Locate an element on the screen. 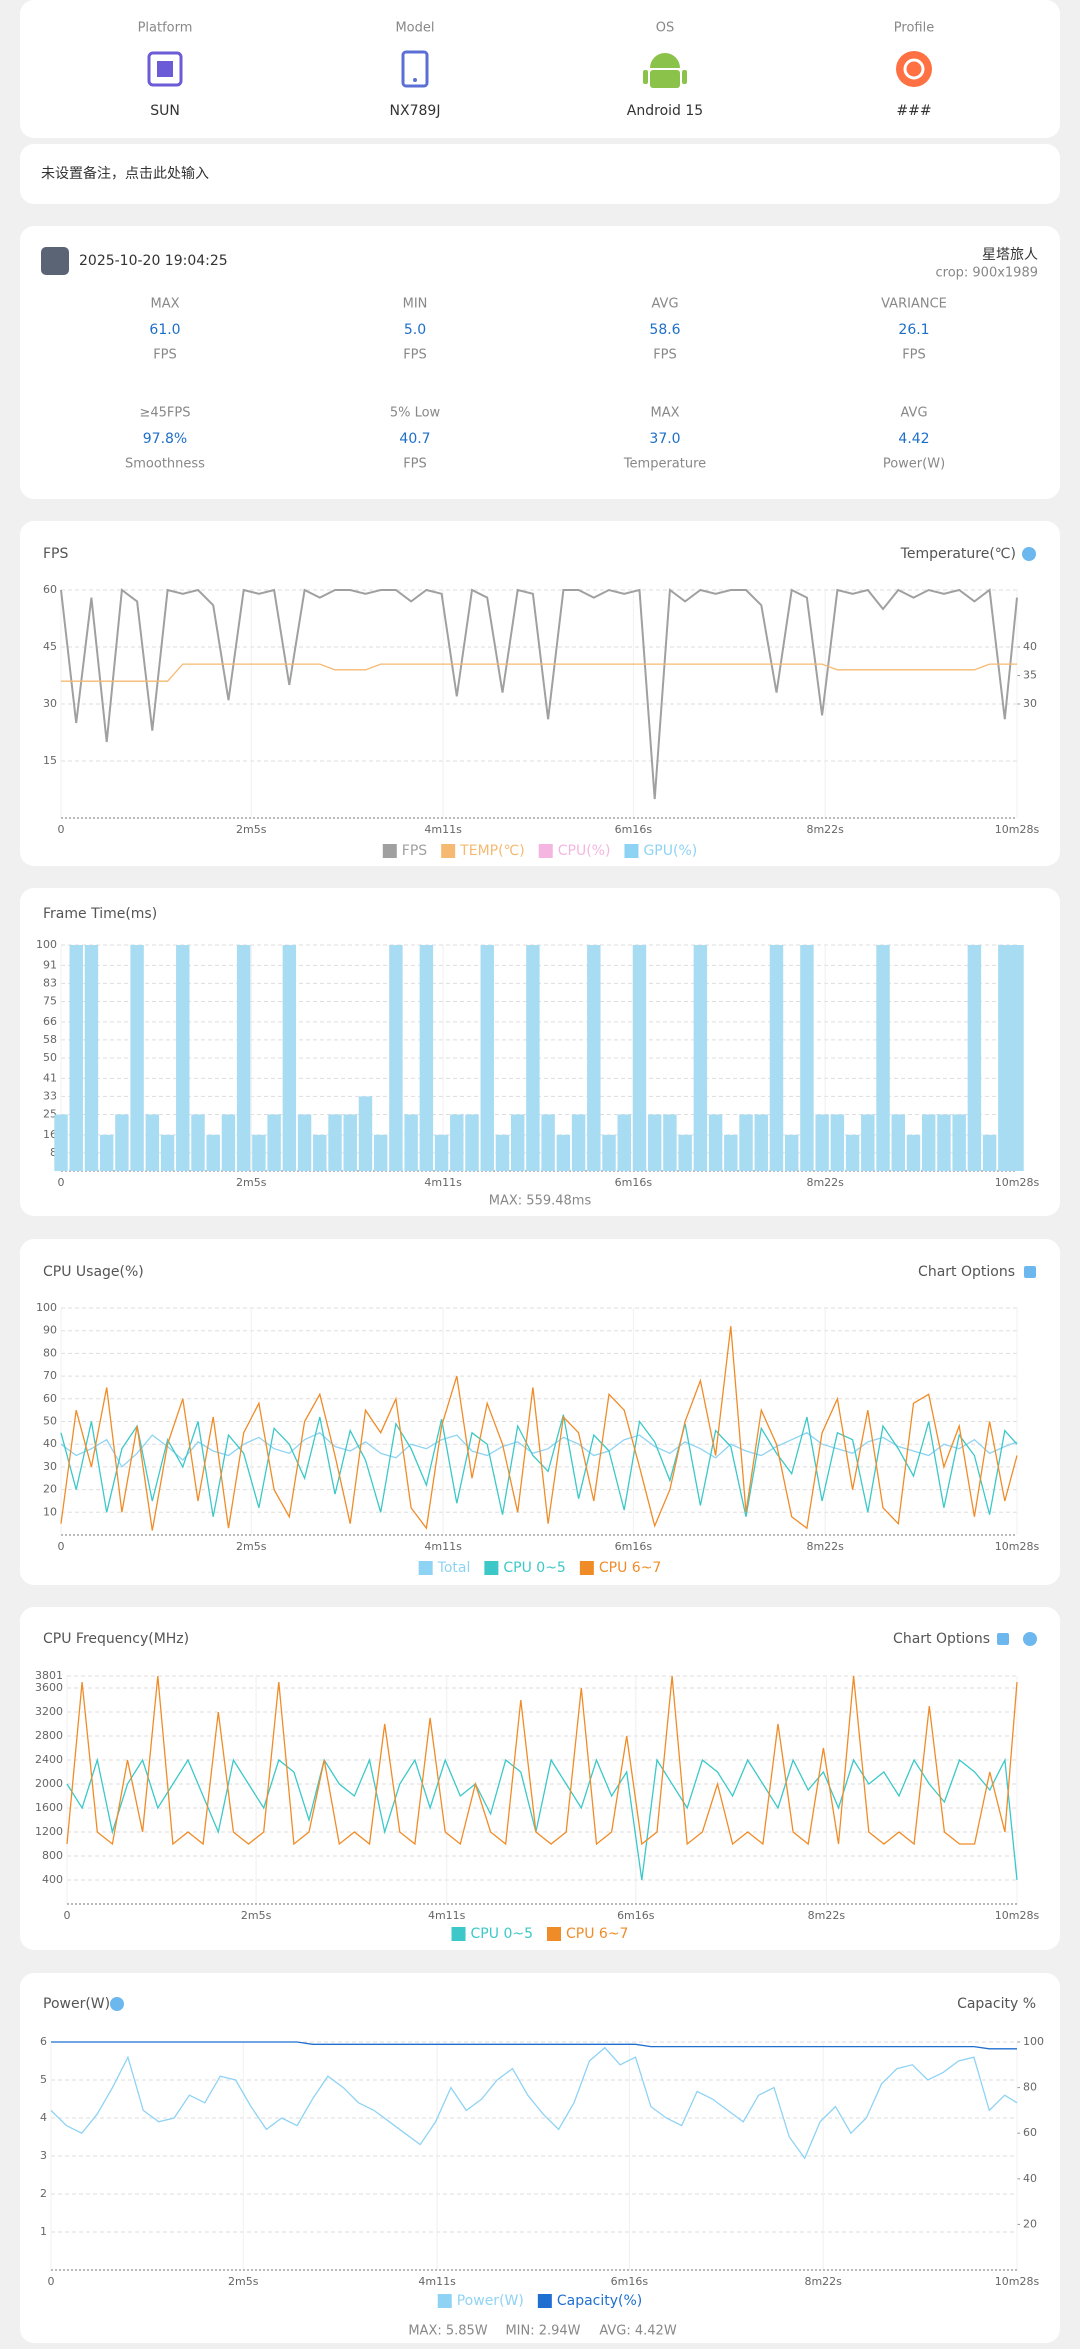  y-tick-label: 800 is located at coordinates (52, 1855).